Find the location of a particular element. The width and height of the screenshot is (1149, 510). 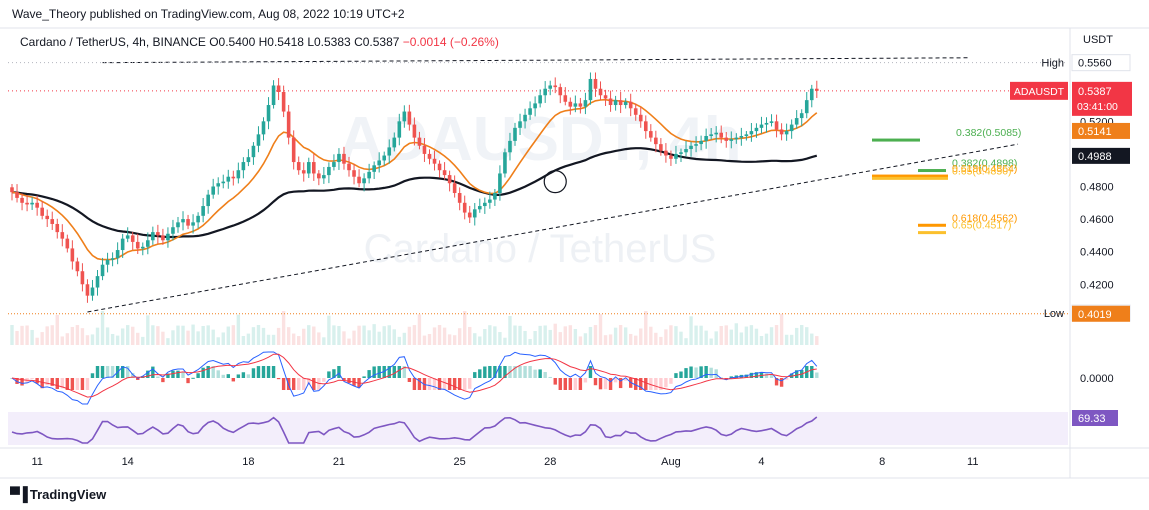

rsi-pane: 69.33 is located at coordinates (563, 427).